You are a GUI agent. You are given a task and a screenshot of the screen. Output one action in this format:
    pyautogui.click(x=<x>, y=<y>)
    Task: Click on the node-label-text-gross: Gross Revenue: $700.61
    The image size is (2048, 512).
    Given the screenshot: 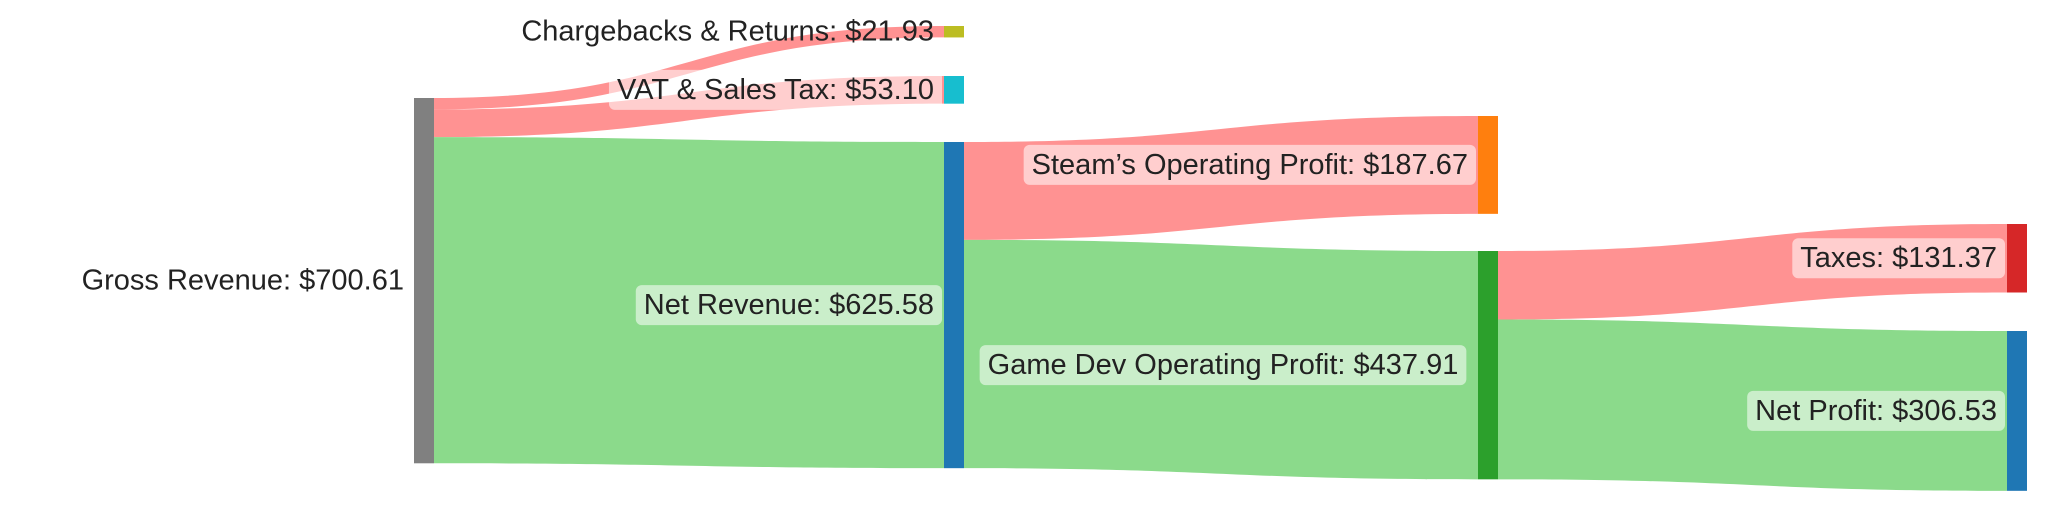 What is the action you would take?
    pyautogui.click(x=243, y=281)
    